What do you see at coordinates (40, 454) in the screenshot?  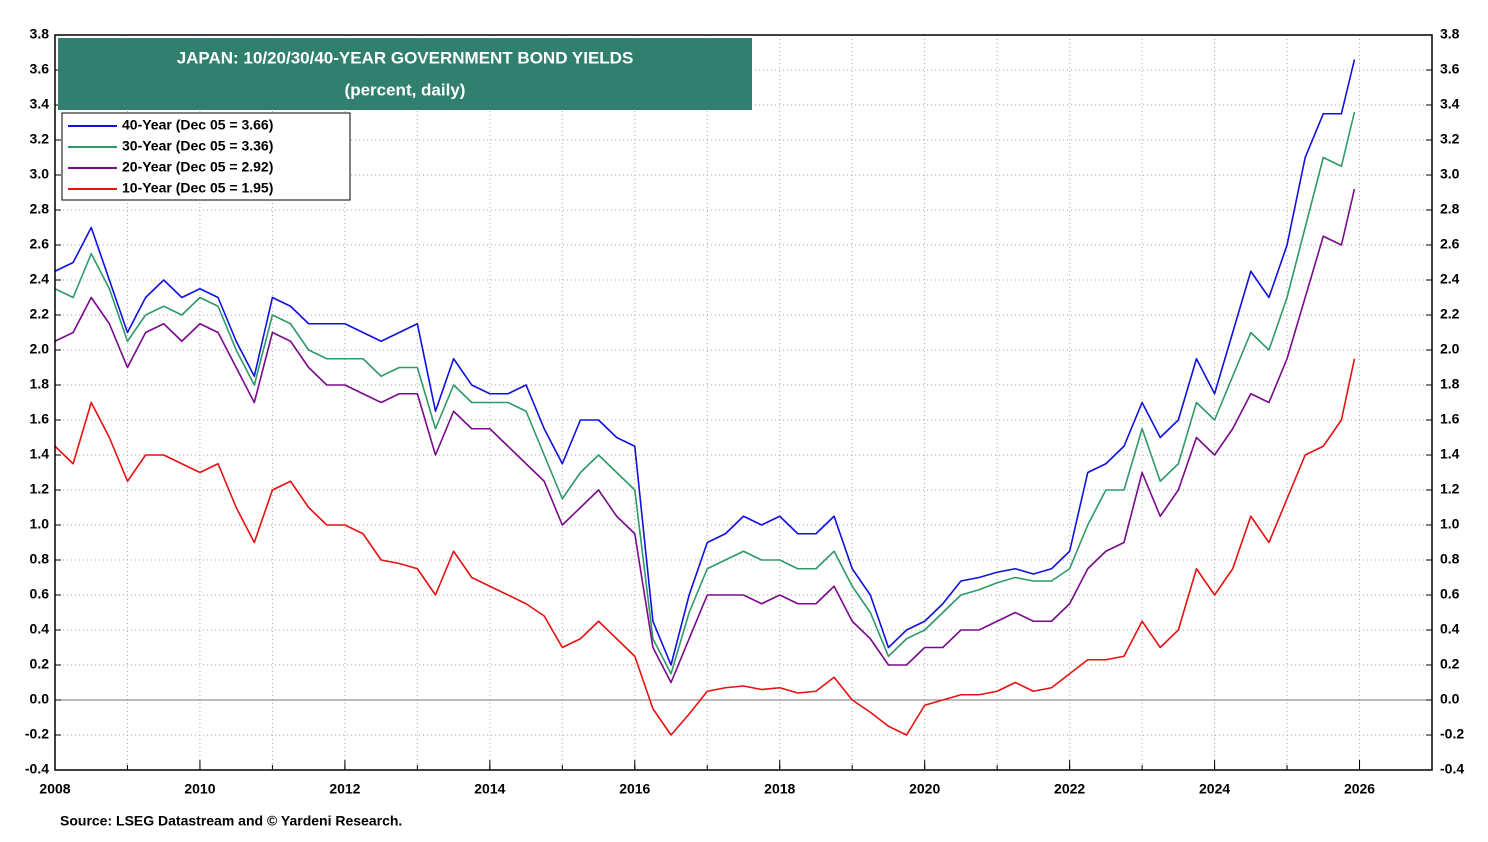 I see `y-tick-label: 1.4` at bounding box center [40, 454].